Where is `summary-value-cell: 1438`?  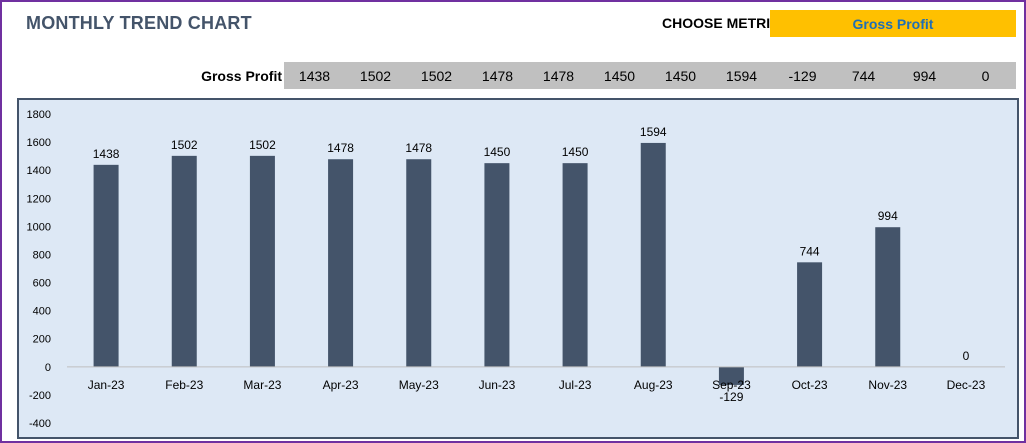
summary-value-cell: 1438 is located at coordinates (314, 75).